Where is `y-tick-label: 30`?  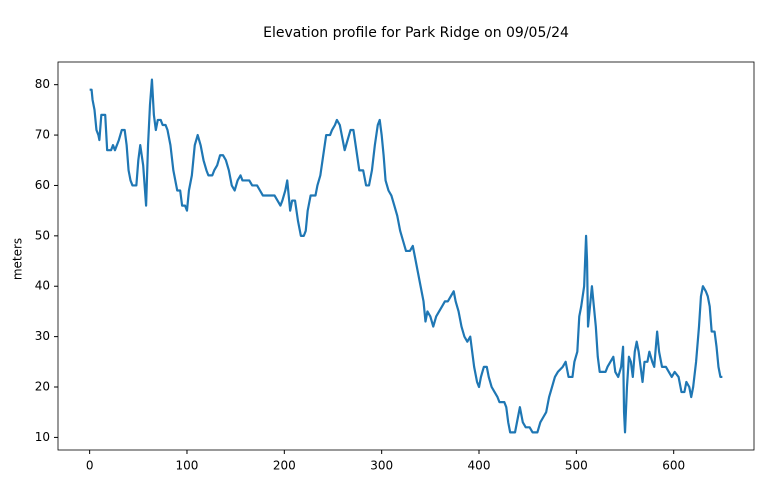
y-tick-label: 30 is located at coordinates (42, 336).